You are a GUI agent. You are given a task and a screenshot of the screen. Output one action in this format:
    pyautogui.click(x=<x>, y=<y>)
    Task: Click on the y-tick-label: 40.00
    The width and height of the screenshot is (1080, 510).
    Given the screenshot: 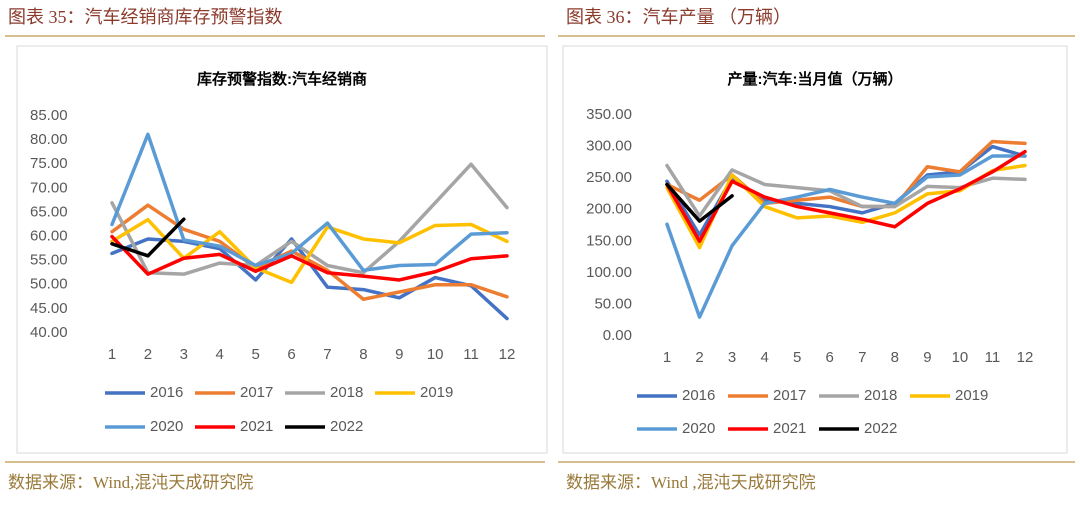 What is the action you would take?
    pyautogui.click(x=49, y=332)
    